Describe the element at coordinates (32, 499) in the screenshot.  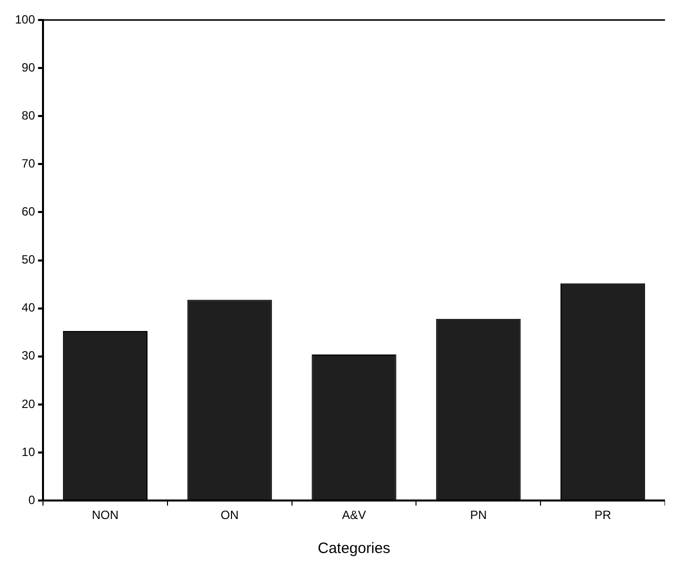
I see `y-tick-label: 0` at that location.